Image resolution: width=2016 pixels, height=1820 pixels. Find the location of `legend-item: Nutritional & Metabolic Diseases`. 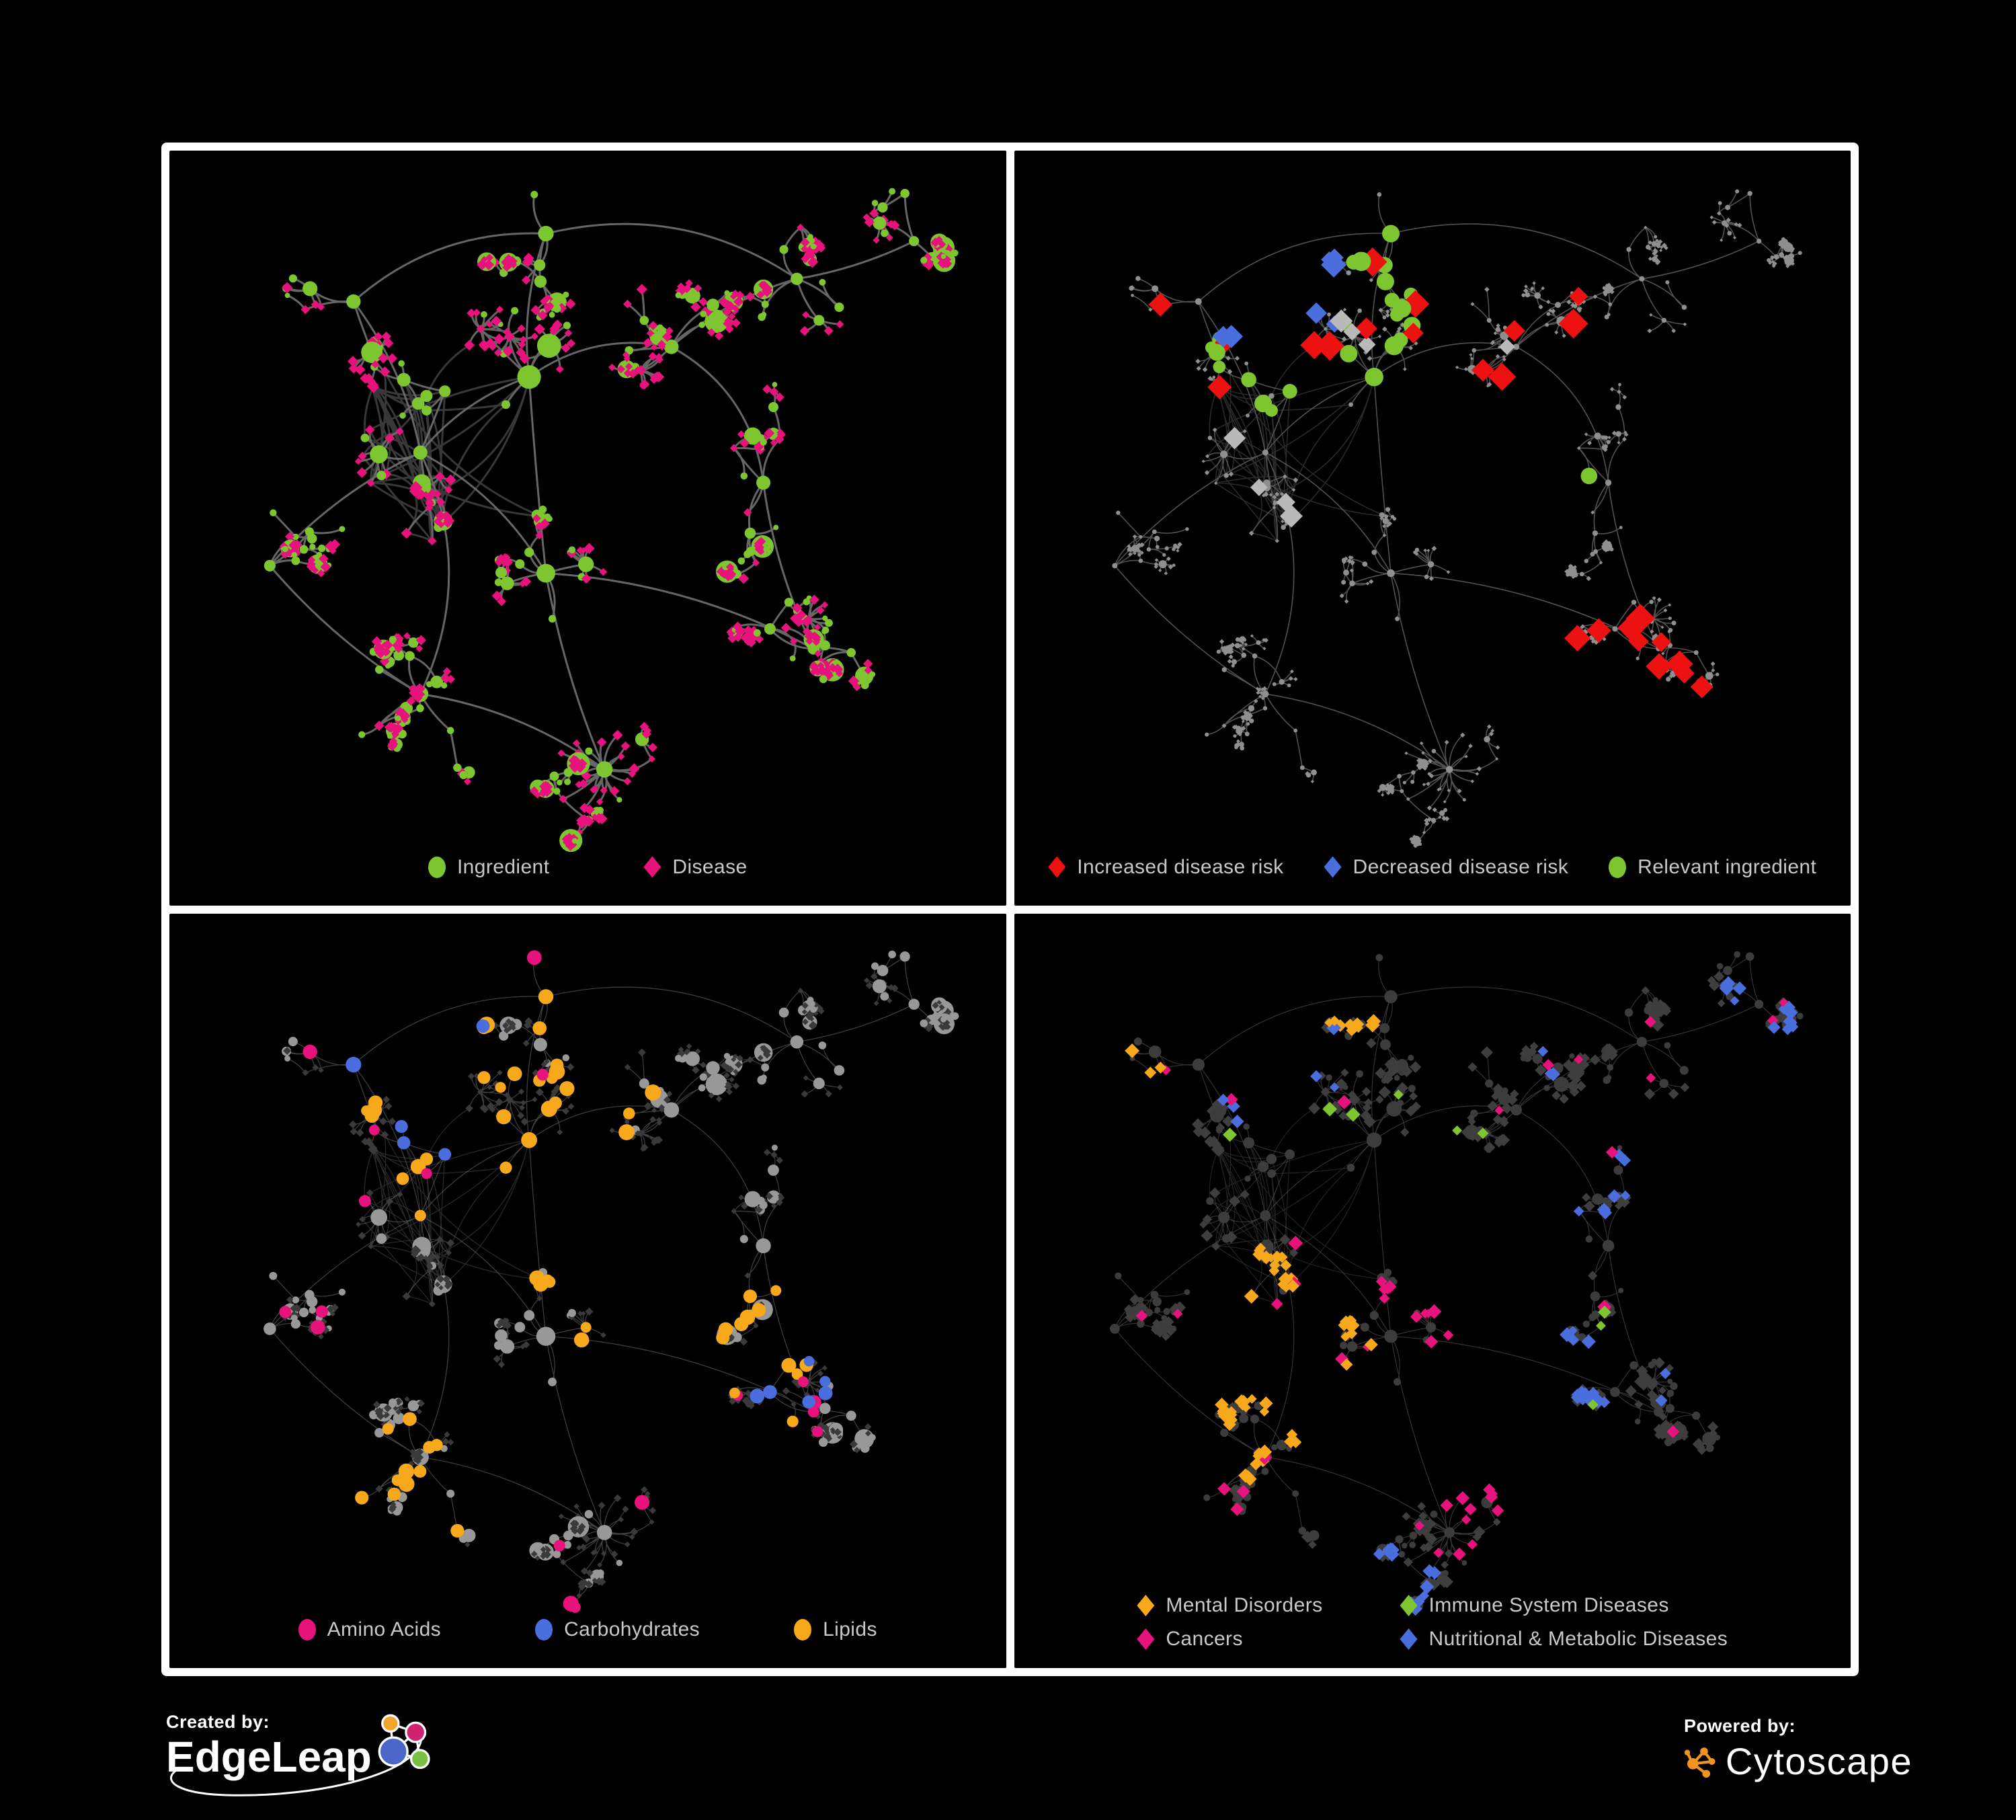

legend-item: Nutritional & Metabolic Diseases is located at coordinates (1564, 1639).